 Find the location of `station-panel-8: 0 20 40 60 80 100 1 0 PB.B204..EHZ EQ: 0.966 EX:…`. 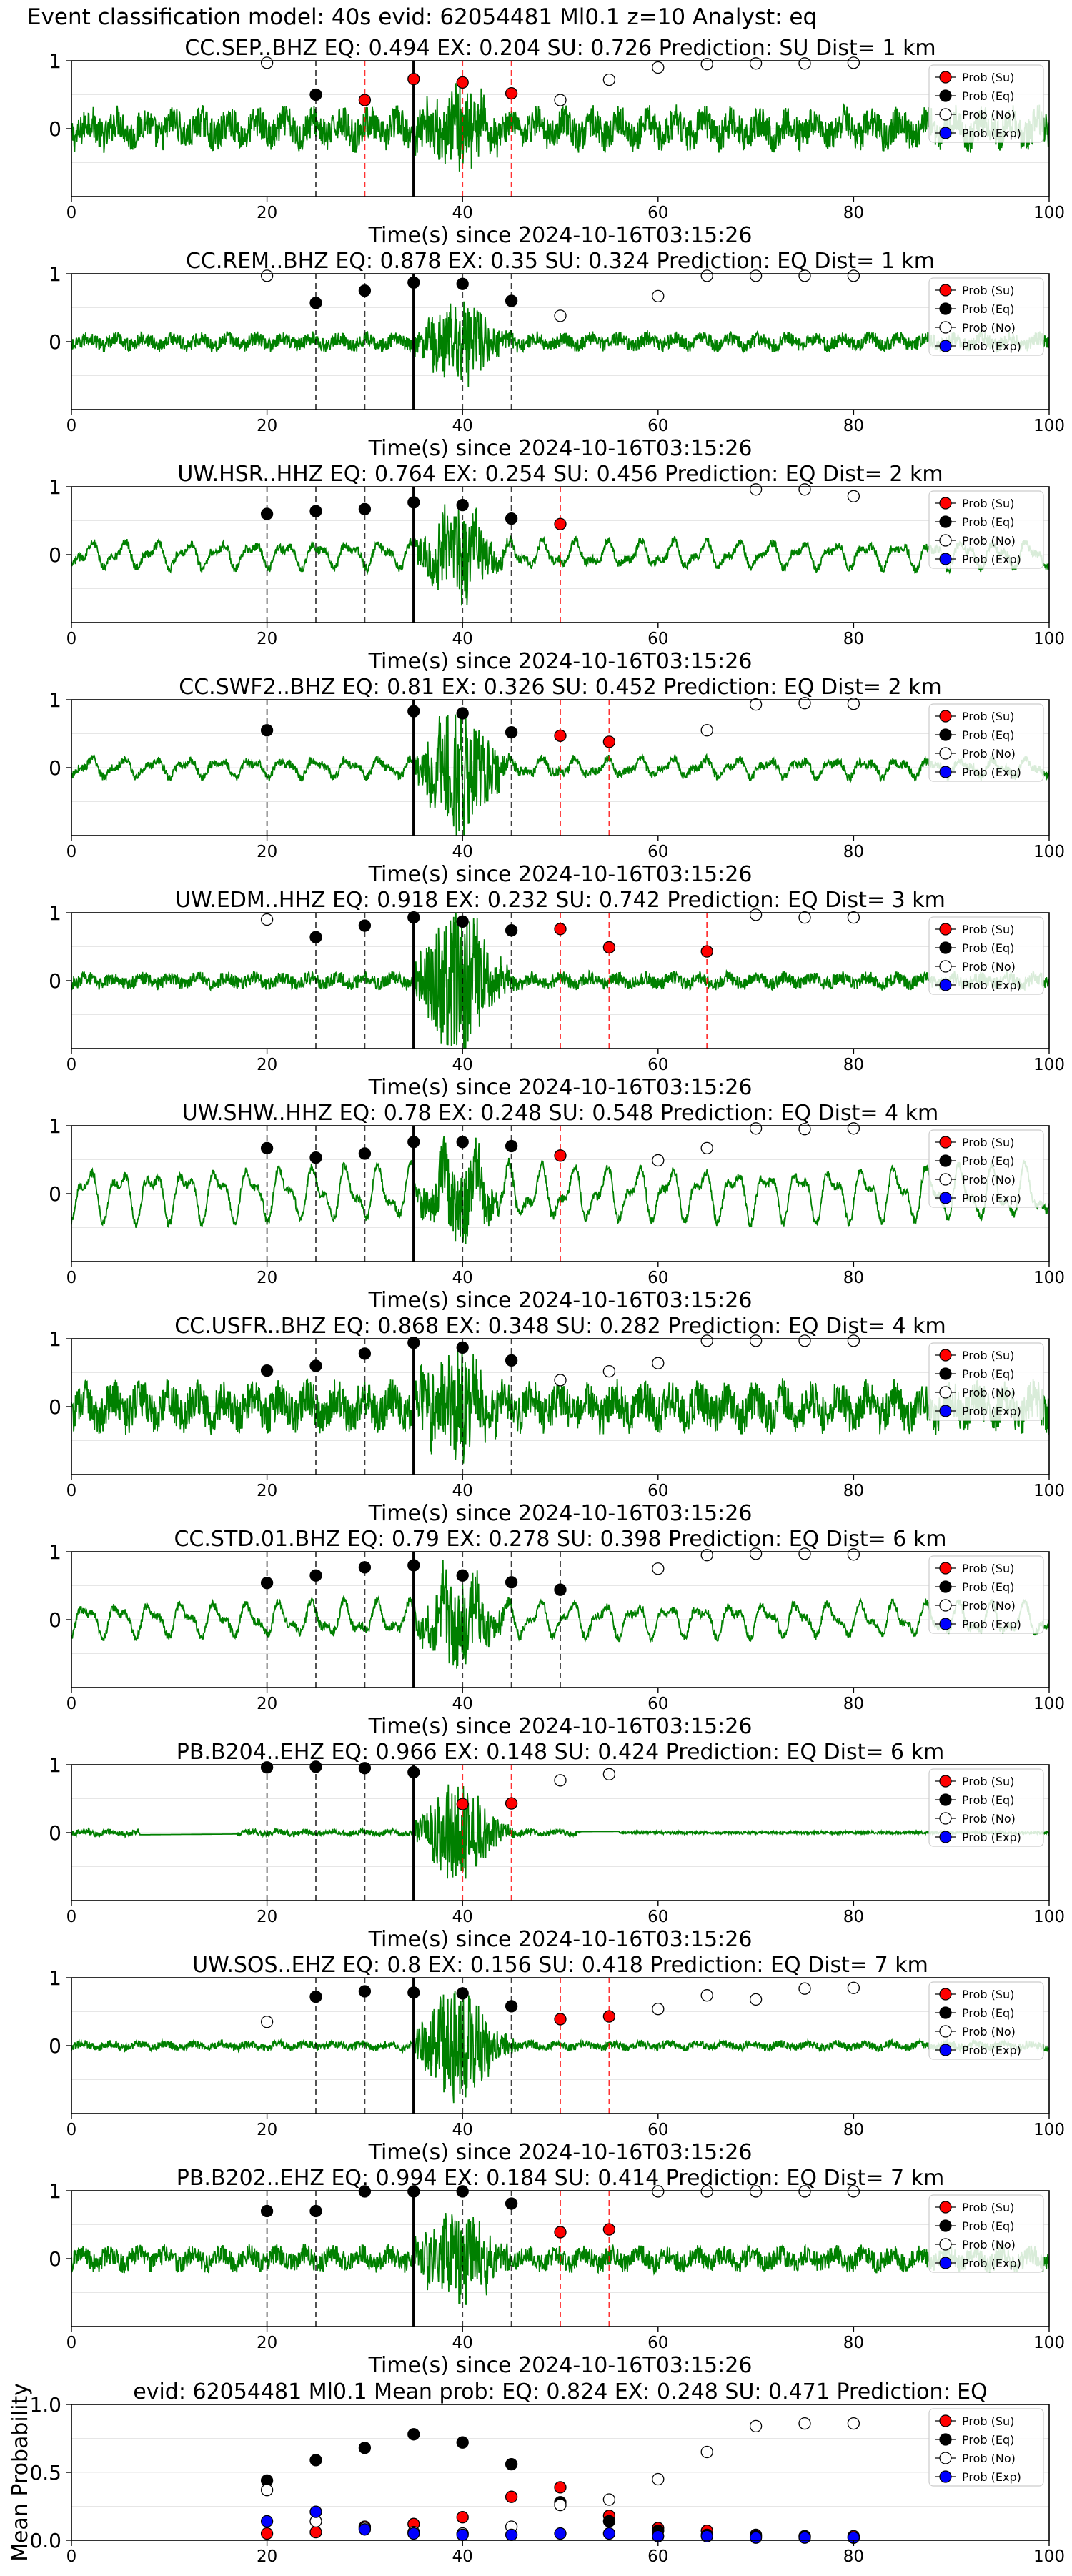

station-panel-8: 0 20 40 60 80 100 1 0 PB.B204..EHZ EQ: 0.966 EX:… is located at coordinates (557, 1846).